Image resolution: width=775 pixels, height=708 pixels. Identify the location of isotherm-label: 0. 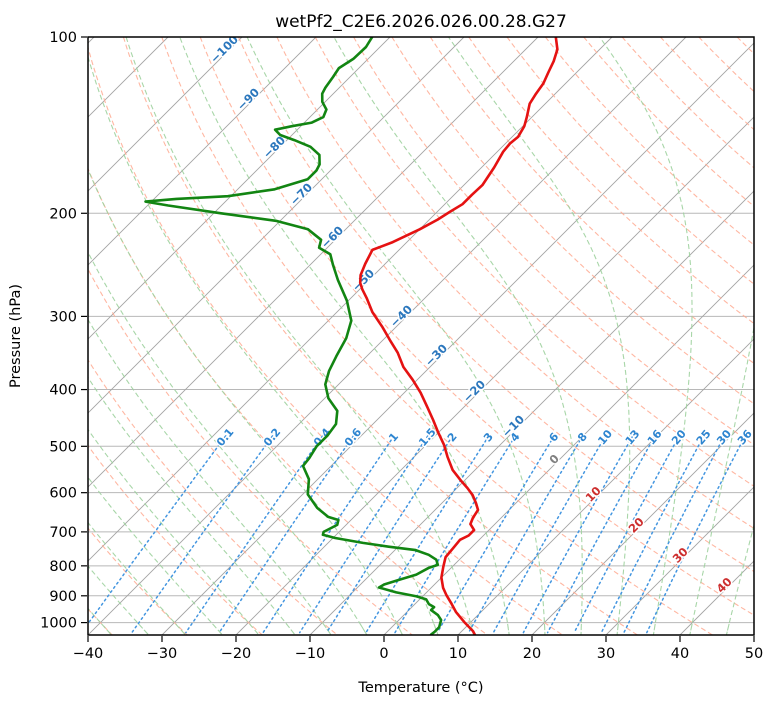
(554, 459).